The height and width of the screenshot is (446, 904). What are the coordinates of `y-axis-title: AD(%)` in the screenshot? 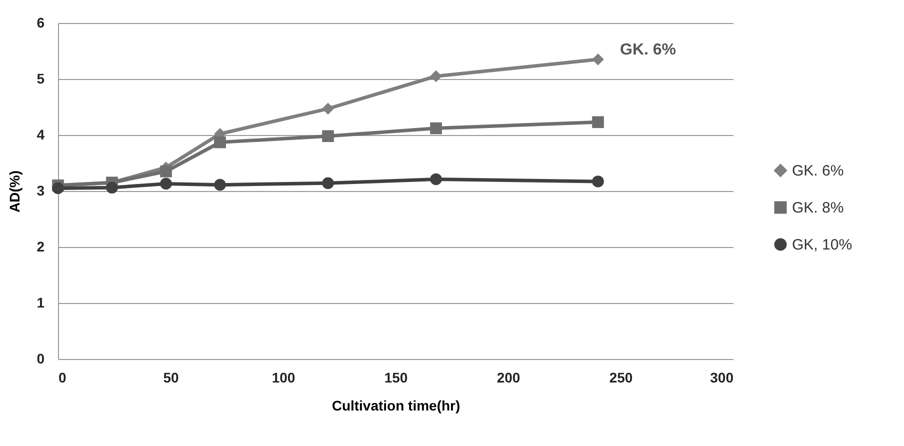 It's located at (14, 191).